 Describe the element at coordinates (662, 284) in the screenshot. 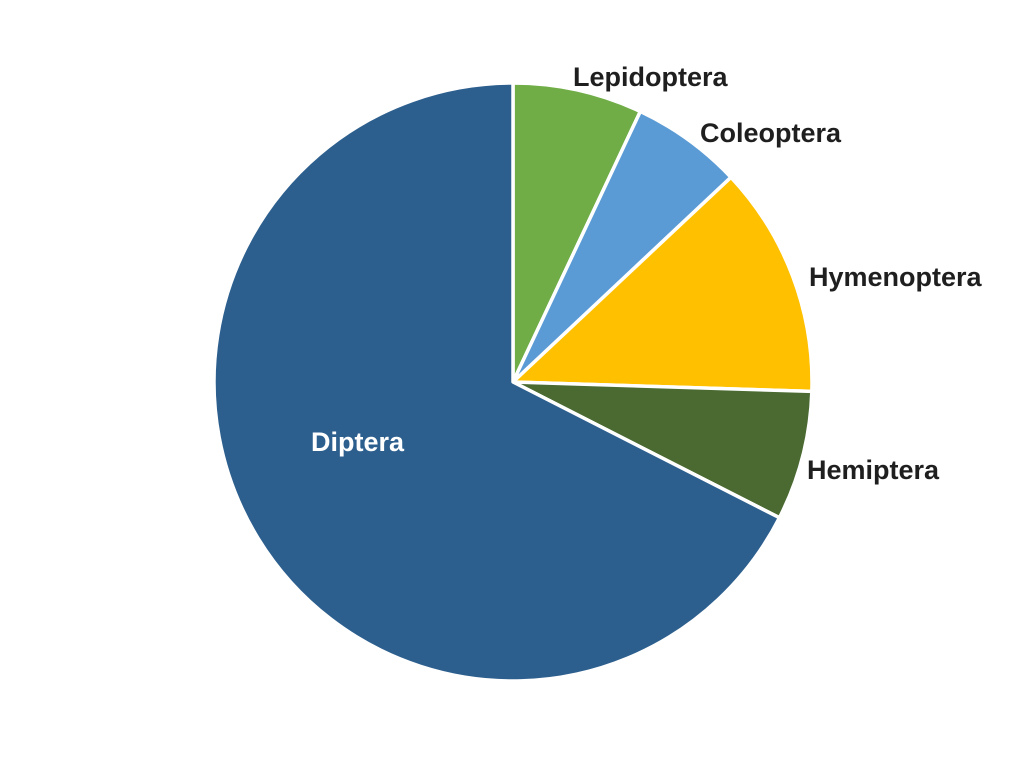

I see `pie-slice-hymenoptera` at that location.